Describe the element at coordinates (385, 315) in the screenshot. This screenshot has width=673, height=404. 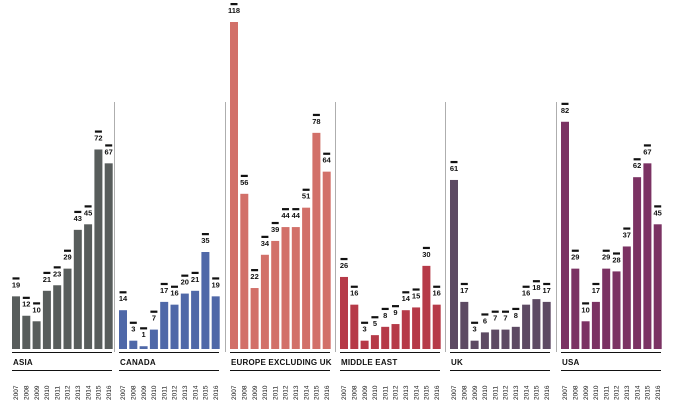
I see `data-label: 8` at that location.